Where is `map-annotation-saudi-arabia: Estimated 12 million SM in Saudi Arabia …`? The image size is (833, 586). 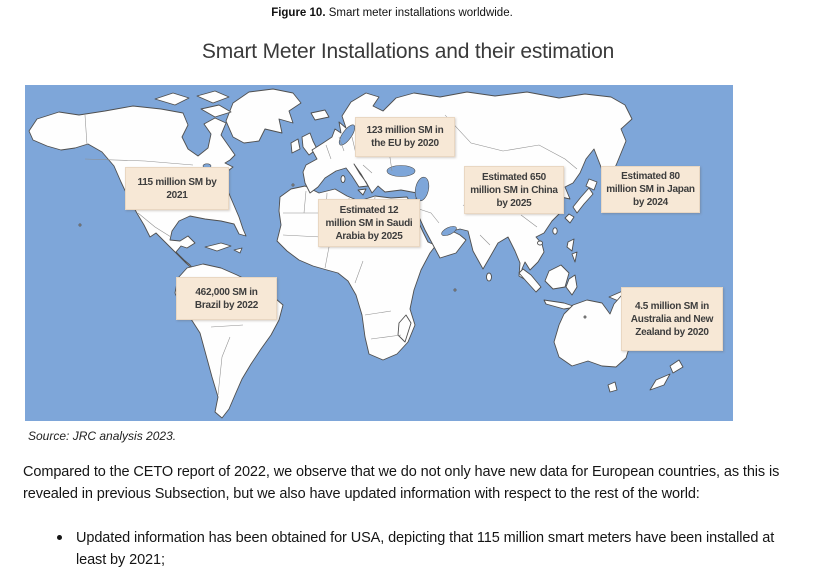 map-annotation-saudi-arabia: Estimated 12 million SM in Saudi Arabia … is located at coordinates (369, 223).